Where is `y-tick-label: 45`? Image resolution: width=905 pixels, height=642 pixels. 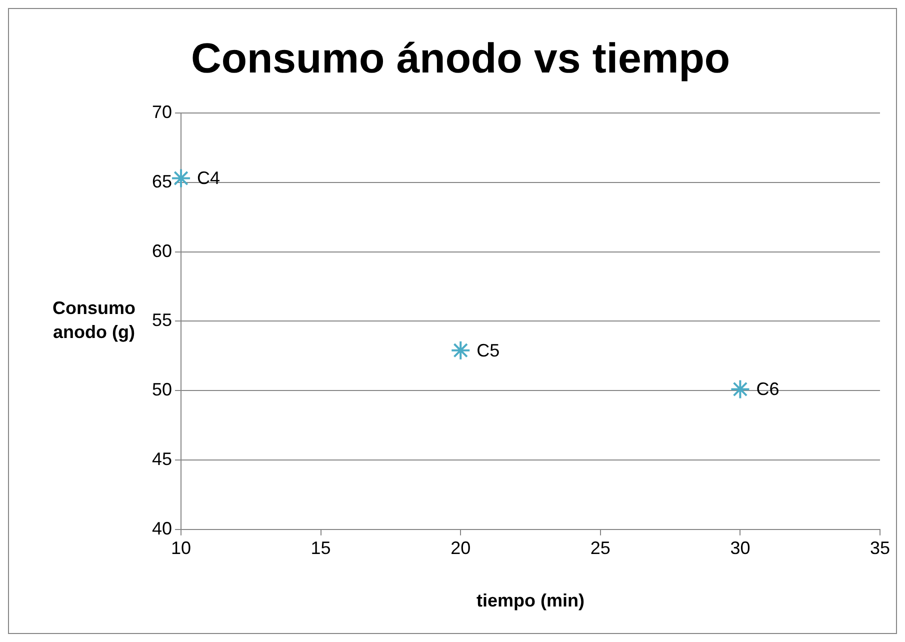 y-tick-label: 45 is located at coordinates (162, 458).